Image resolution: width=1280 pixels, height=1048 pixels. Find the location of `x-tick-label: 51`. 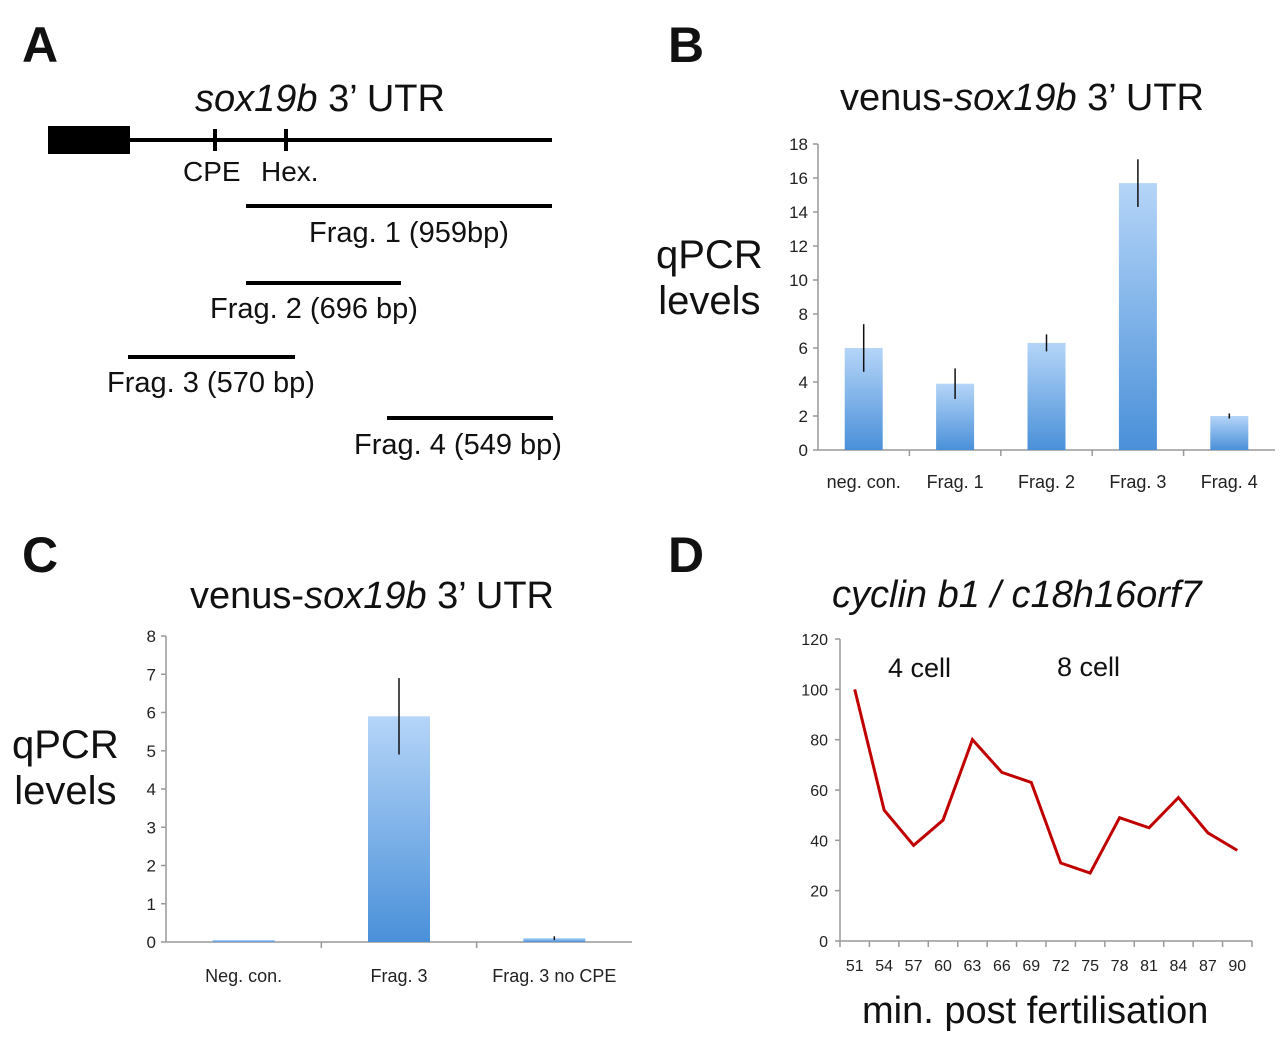

x-tick-label: 51 is located at coordinates (855, 966).